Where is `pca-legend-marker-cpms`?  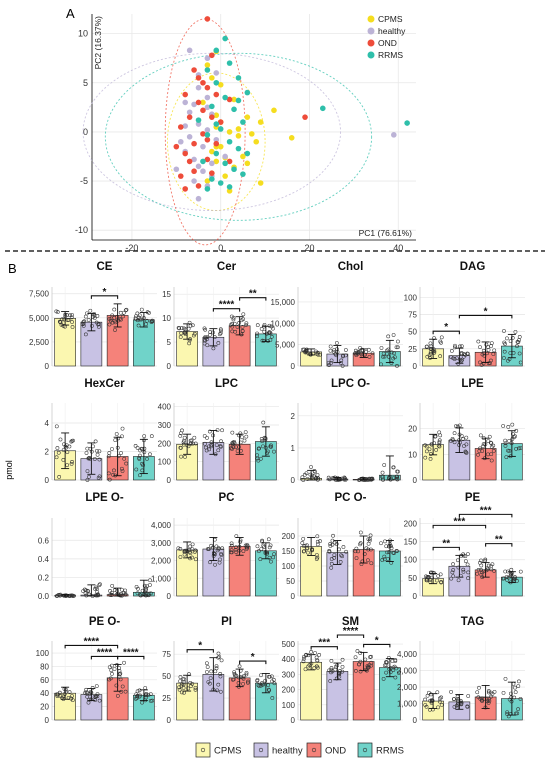
pca-legend-marker-cpms is located at coordinates (371, 19).